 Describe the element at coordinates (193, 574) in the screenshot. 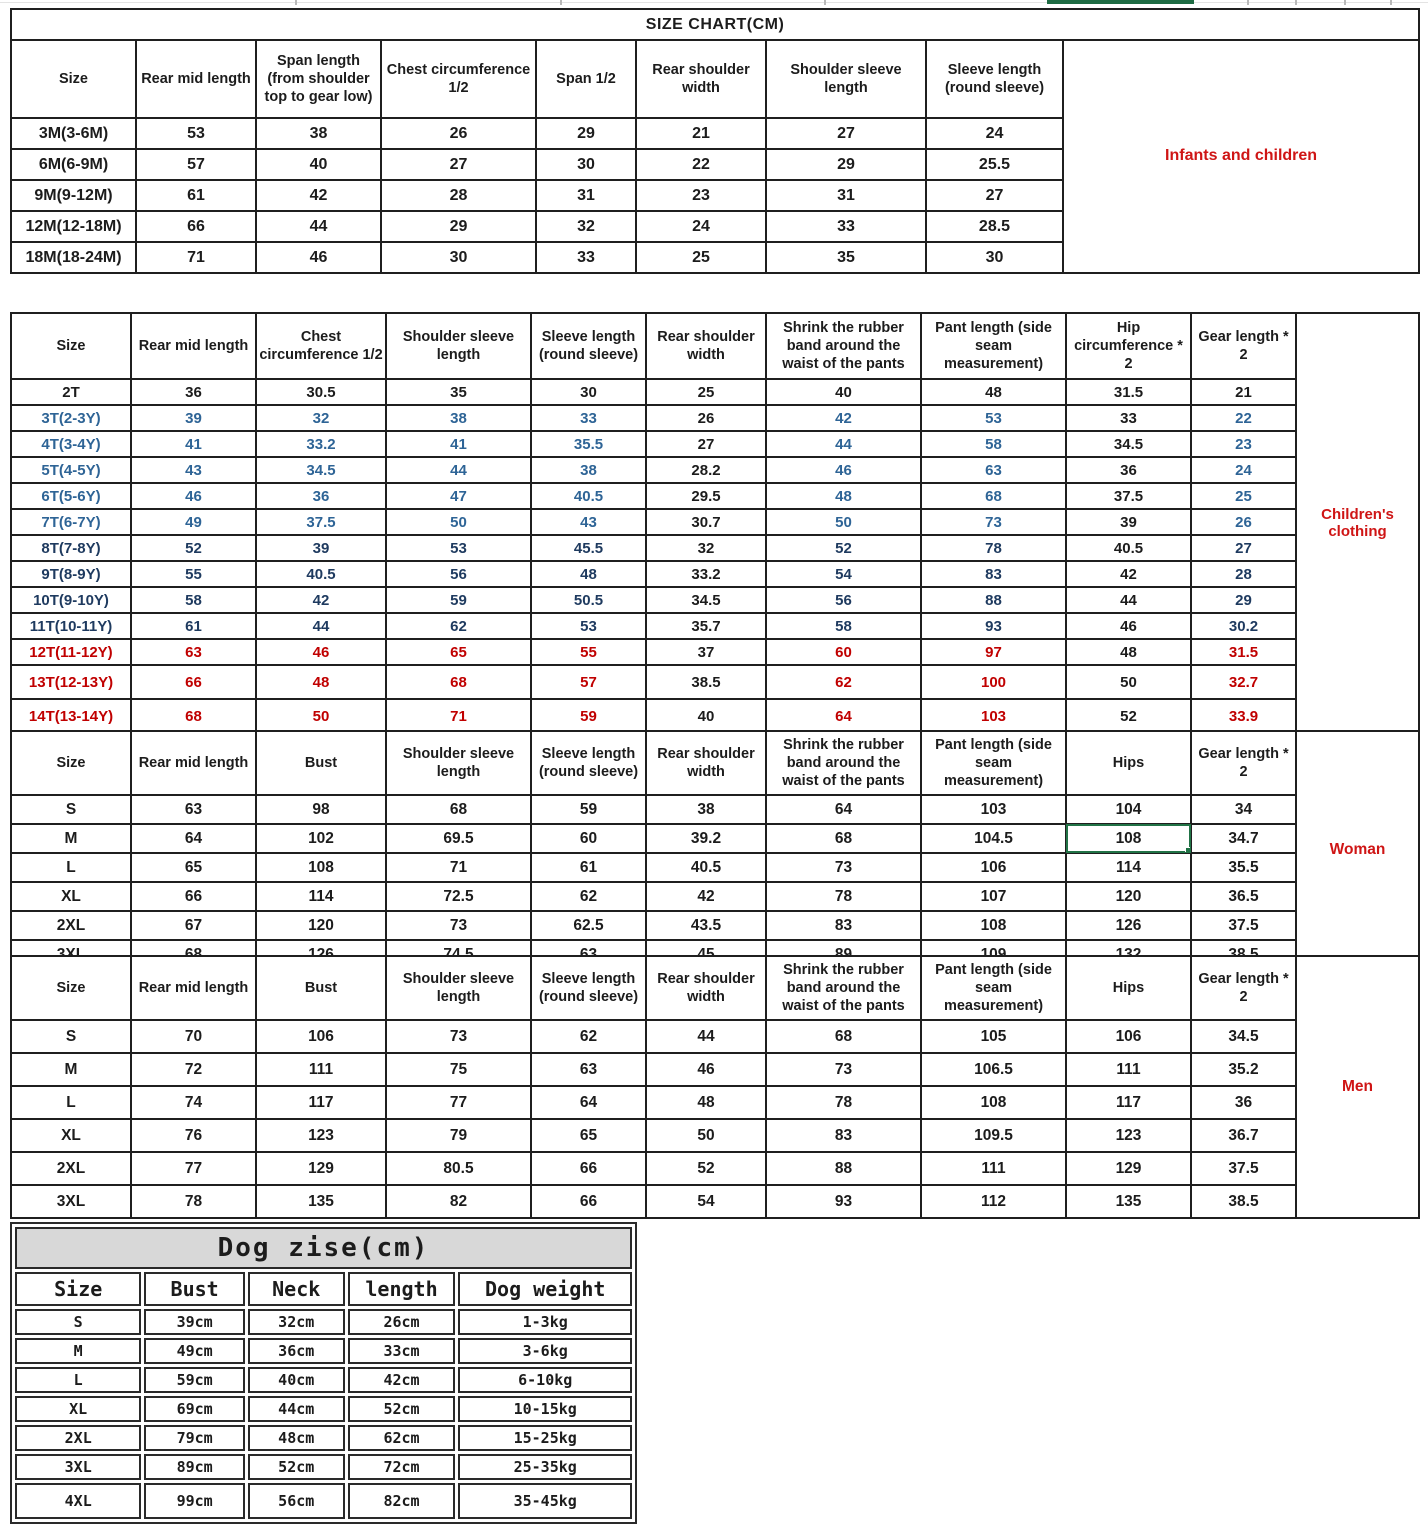

I see `value-cell: 55` at that location.